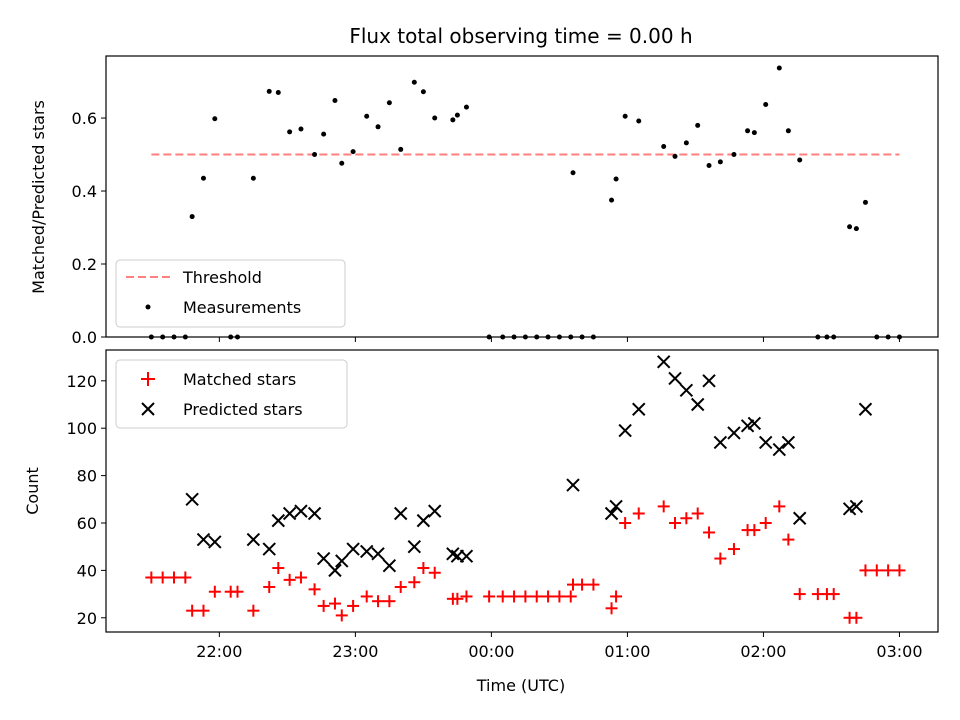  I want to click on bottom-y-tick-label: 60, so click(87, 523).